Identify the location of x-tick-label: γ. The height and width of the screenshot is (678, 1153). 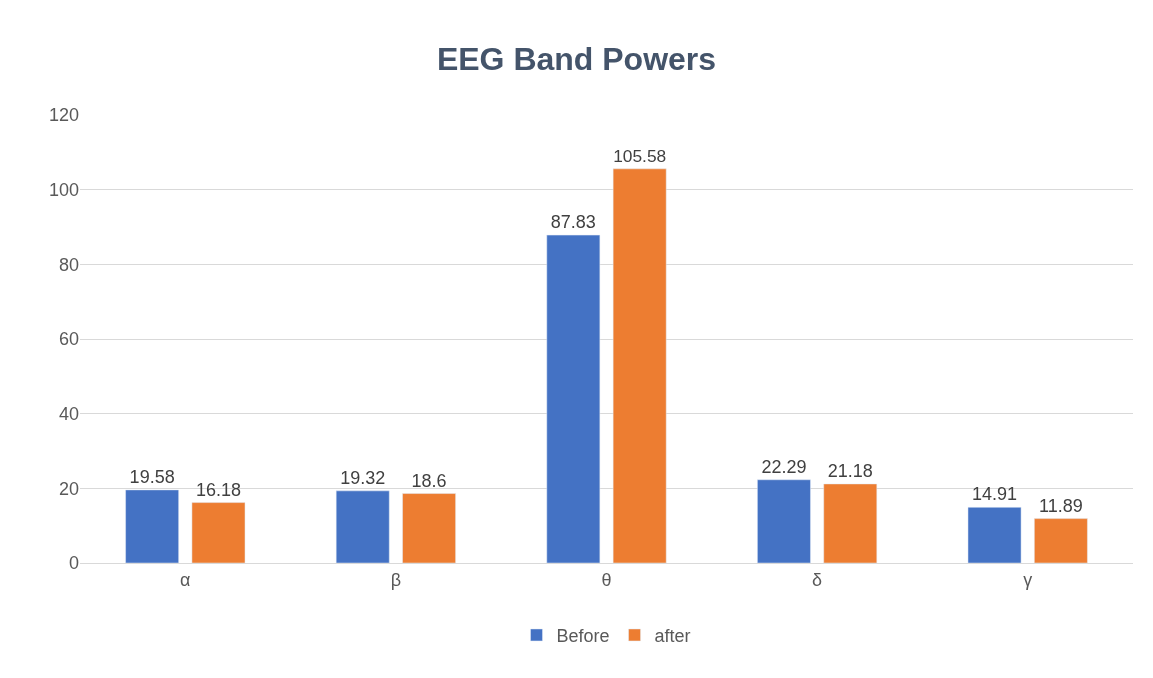
(1028, 579).